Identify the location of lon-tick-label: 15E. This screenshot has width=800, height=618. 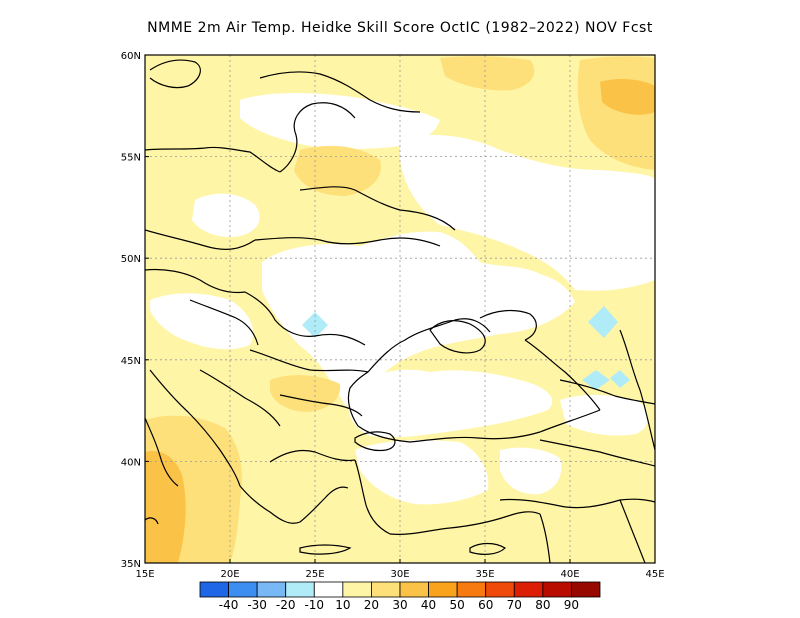
(144, 574).